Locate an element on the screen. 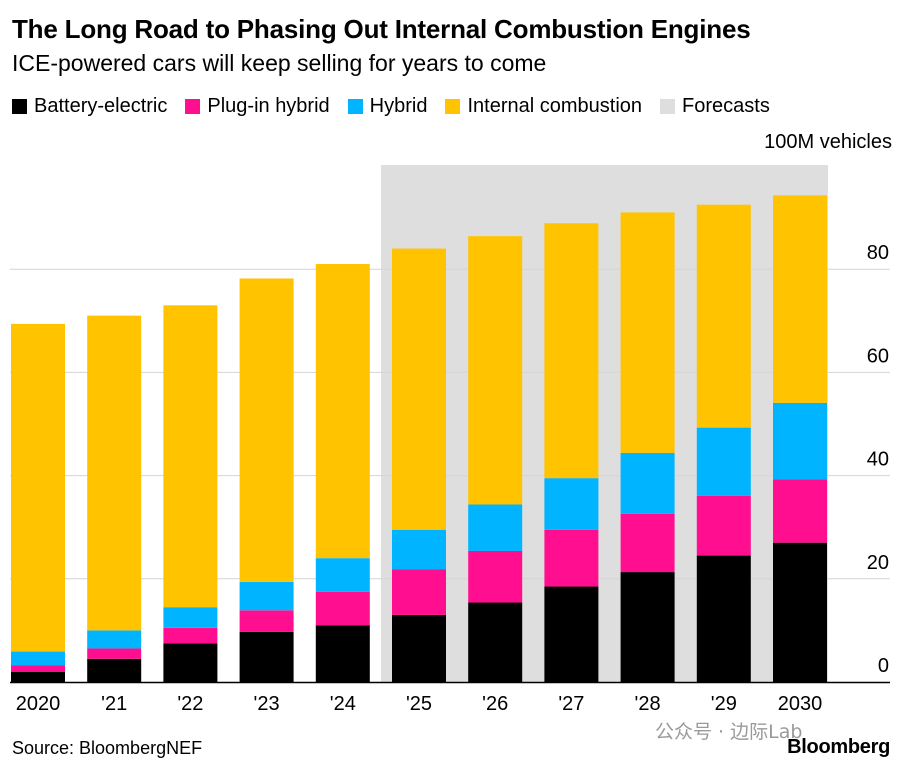  legend-label-internal-combustion: Internal combustion is located at coordinates (555, 106).